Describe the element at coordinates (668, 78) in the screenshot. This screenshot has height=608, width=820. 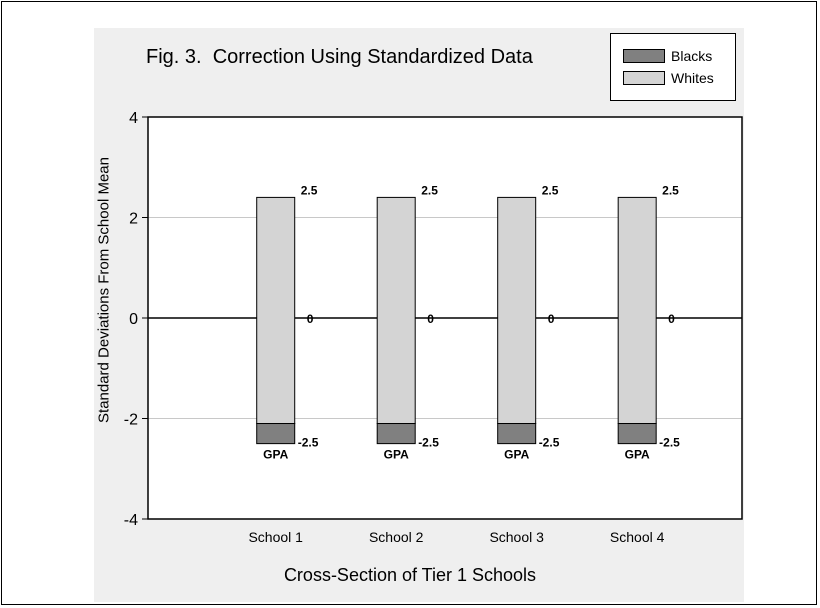
I see `legend-item-whites: Whites` at that location.